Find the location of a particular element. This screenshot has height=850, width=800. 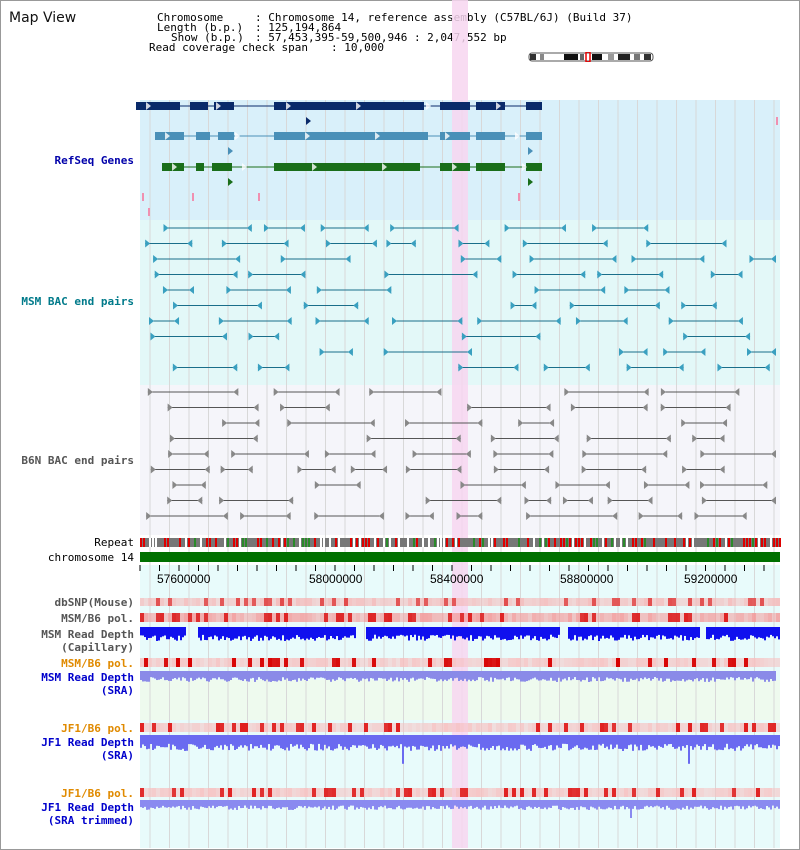

msm-b6-pol-label-1: MSM/B6 pol. is located at coordinates (97, 618).